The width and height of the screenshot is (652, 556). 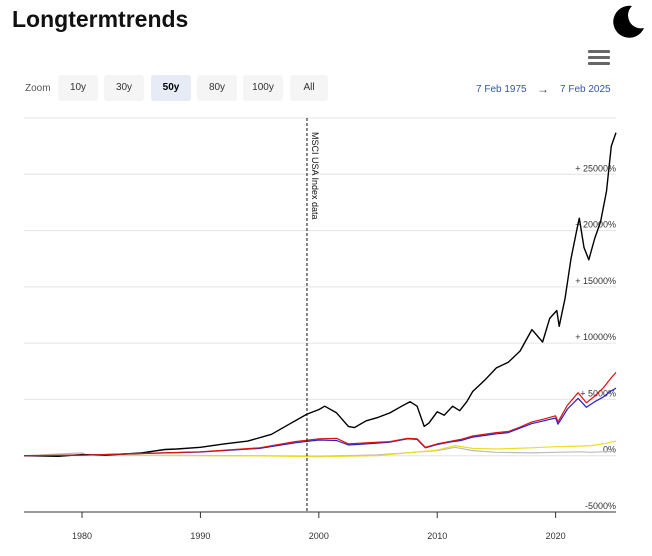 I want to click on hamburger-menu-icon, so click(x=599, y=59).